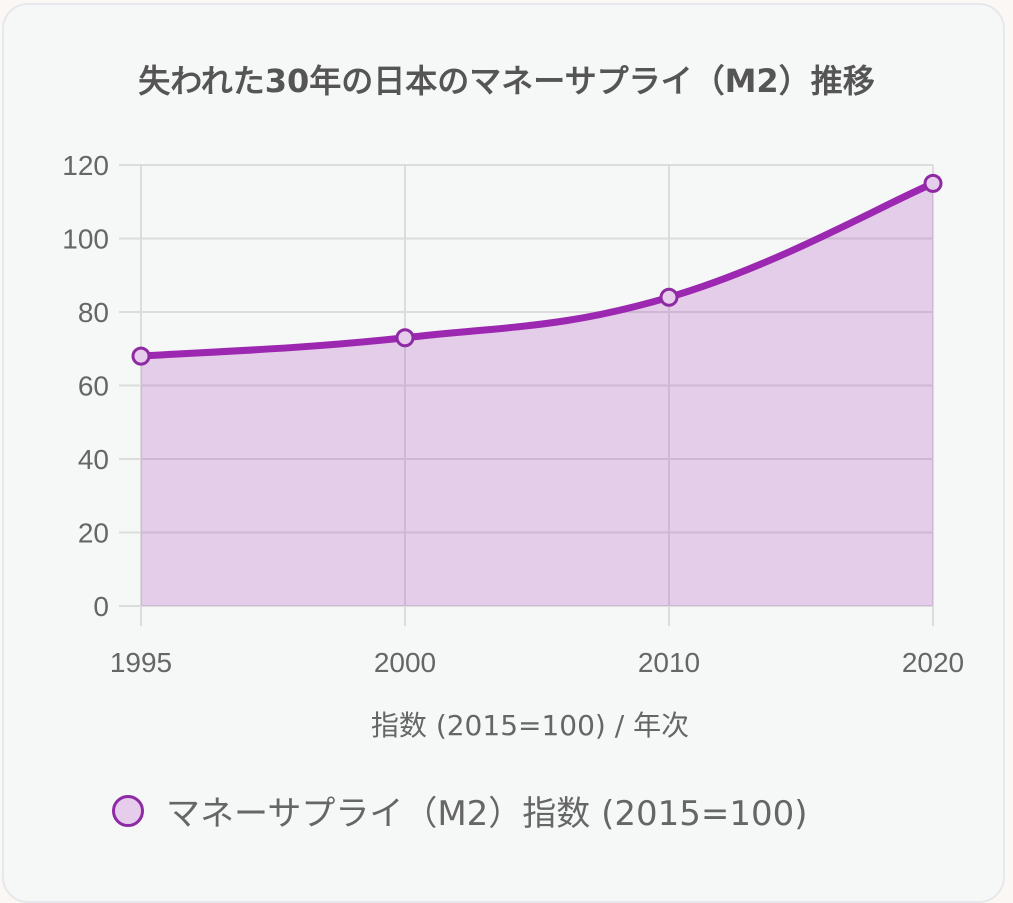  I want to click on y-tick-label: 60, so click(93, 386).